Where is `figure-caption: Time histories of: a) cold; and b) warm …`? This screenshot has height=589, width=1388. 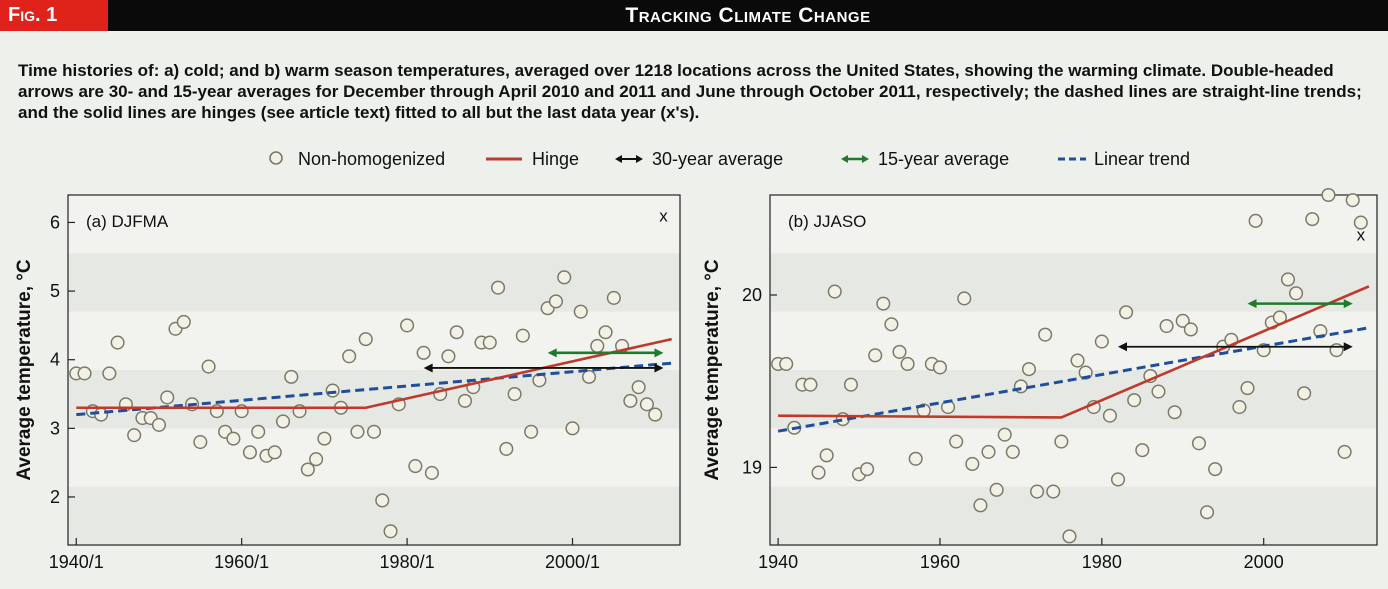
figure-caption: Time histories of: a) cold; and b) warm … is located at coordinates (690, 91).